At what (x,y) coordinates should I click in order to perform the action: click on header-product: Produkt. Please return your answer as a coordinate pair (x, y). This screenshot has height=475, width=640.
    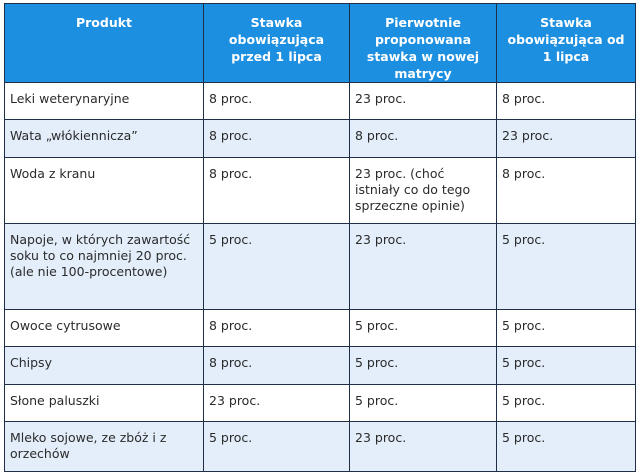
    Looking at the image, I should click on (104, 43).